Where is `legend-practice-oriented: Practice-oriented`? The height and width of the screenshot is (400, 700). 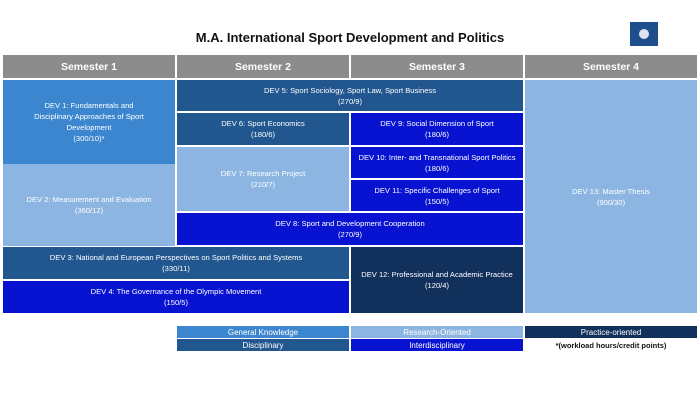 legend-practice-oriented: Practice-oriented is located at coordinates (611, 332).